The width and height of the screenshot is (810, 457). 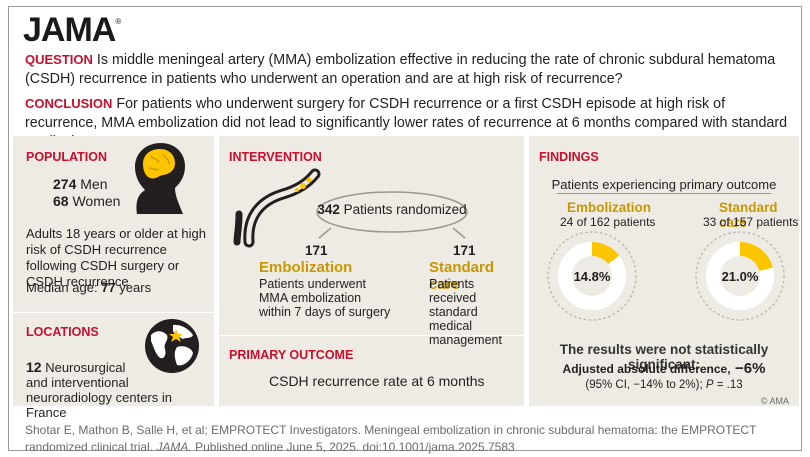 I want to click on locations-count: 12, so click(x=34, y=367).